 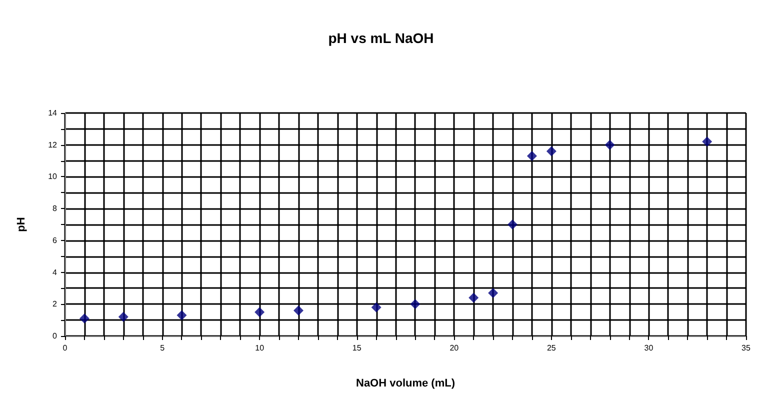 I want to click on y-tick-label: 6, so click(x=55, y=240).